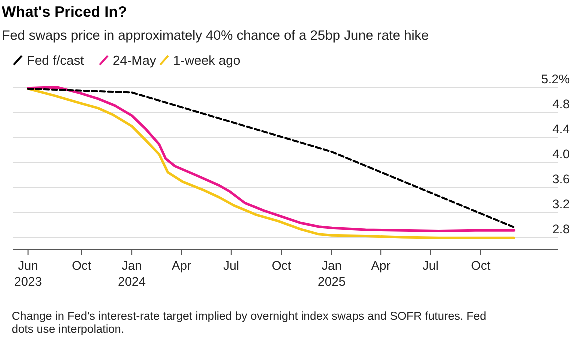 The image size is (573, 346). What do you see at coordinates (561, 179) in the screenshot?
I see `y-tick-label: 3.6` at bounding box center [561, 179].